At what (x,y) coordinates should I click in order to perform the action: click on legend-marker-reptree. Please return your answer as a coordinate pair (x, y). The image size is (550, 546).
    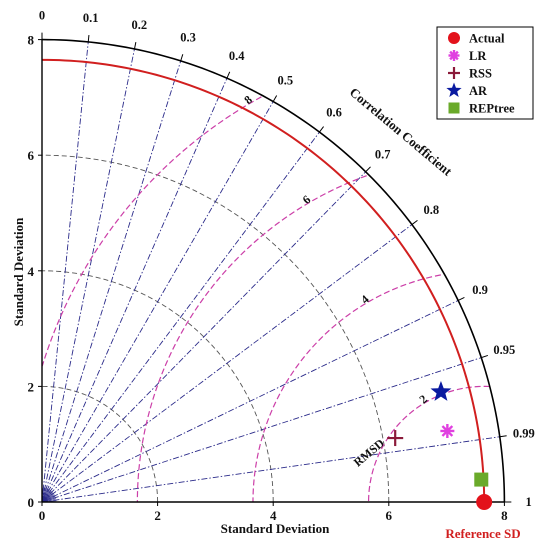
    Looking at the image, I should click on (454, 108).